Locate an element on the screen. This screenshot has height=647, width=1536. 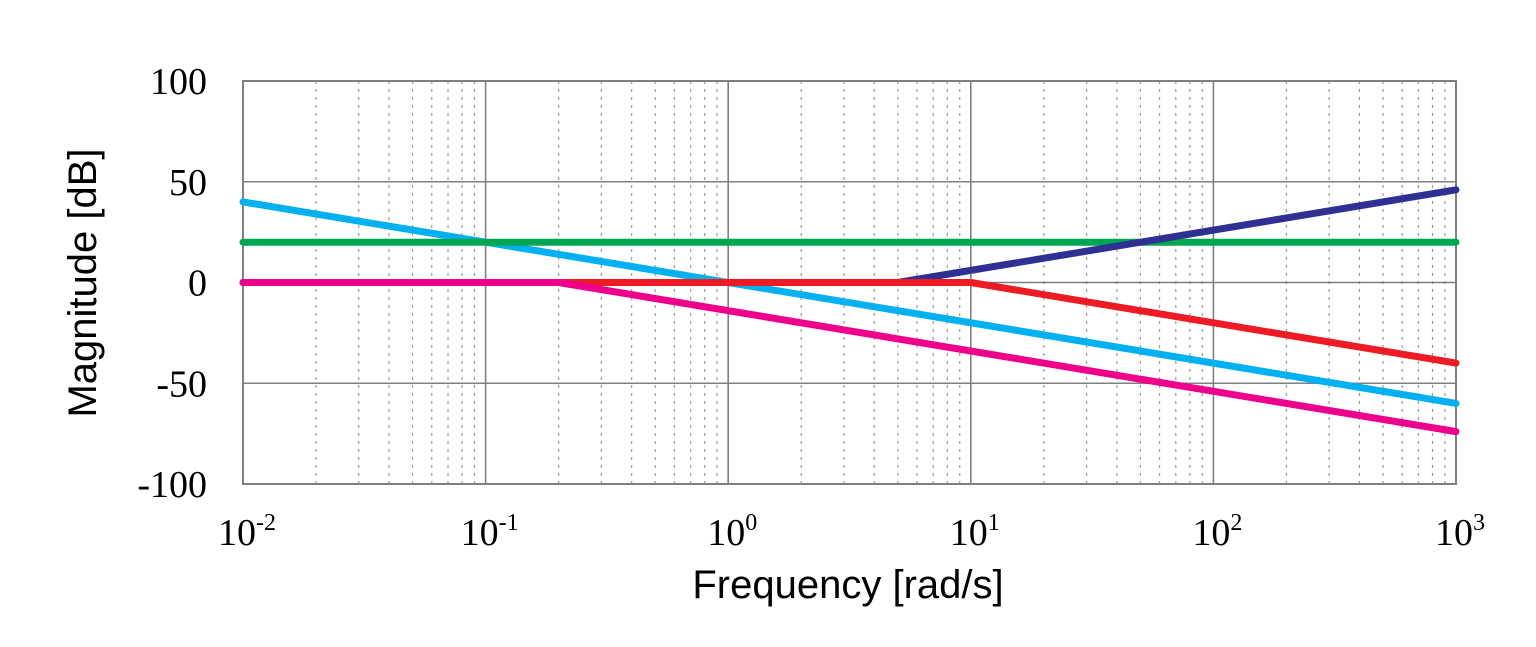
x-tick-labels: 10⁻² 10⁻¹ 10⁰ 10¹ 10² 10³ is located at coordinates (851, 532).